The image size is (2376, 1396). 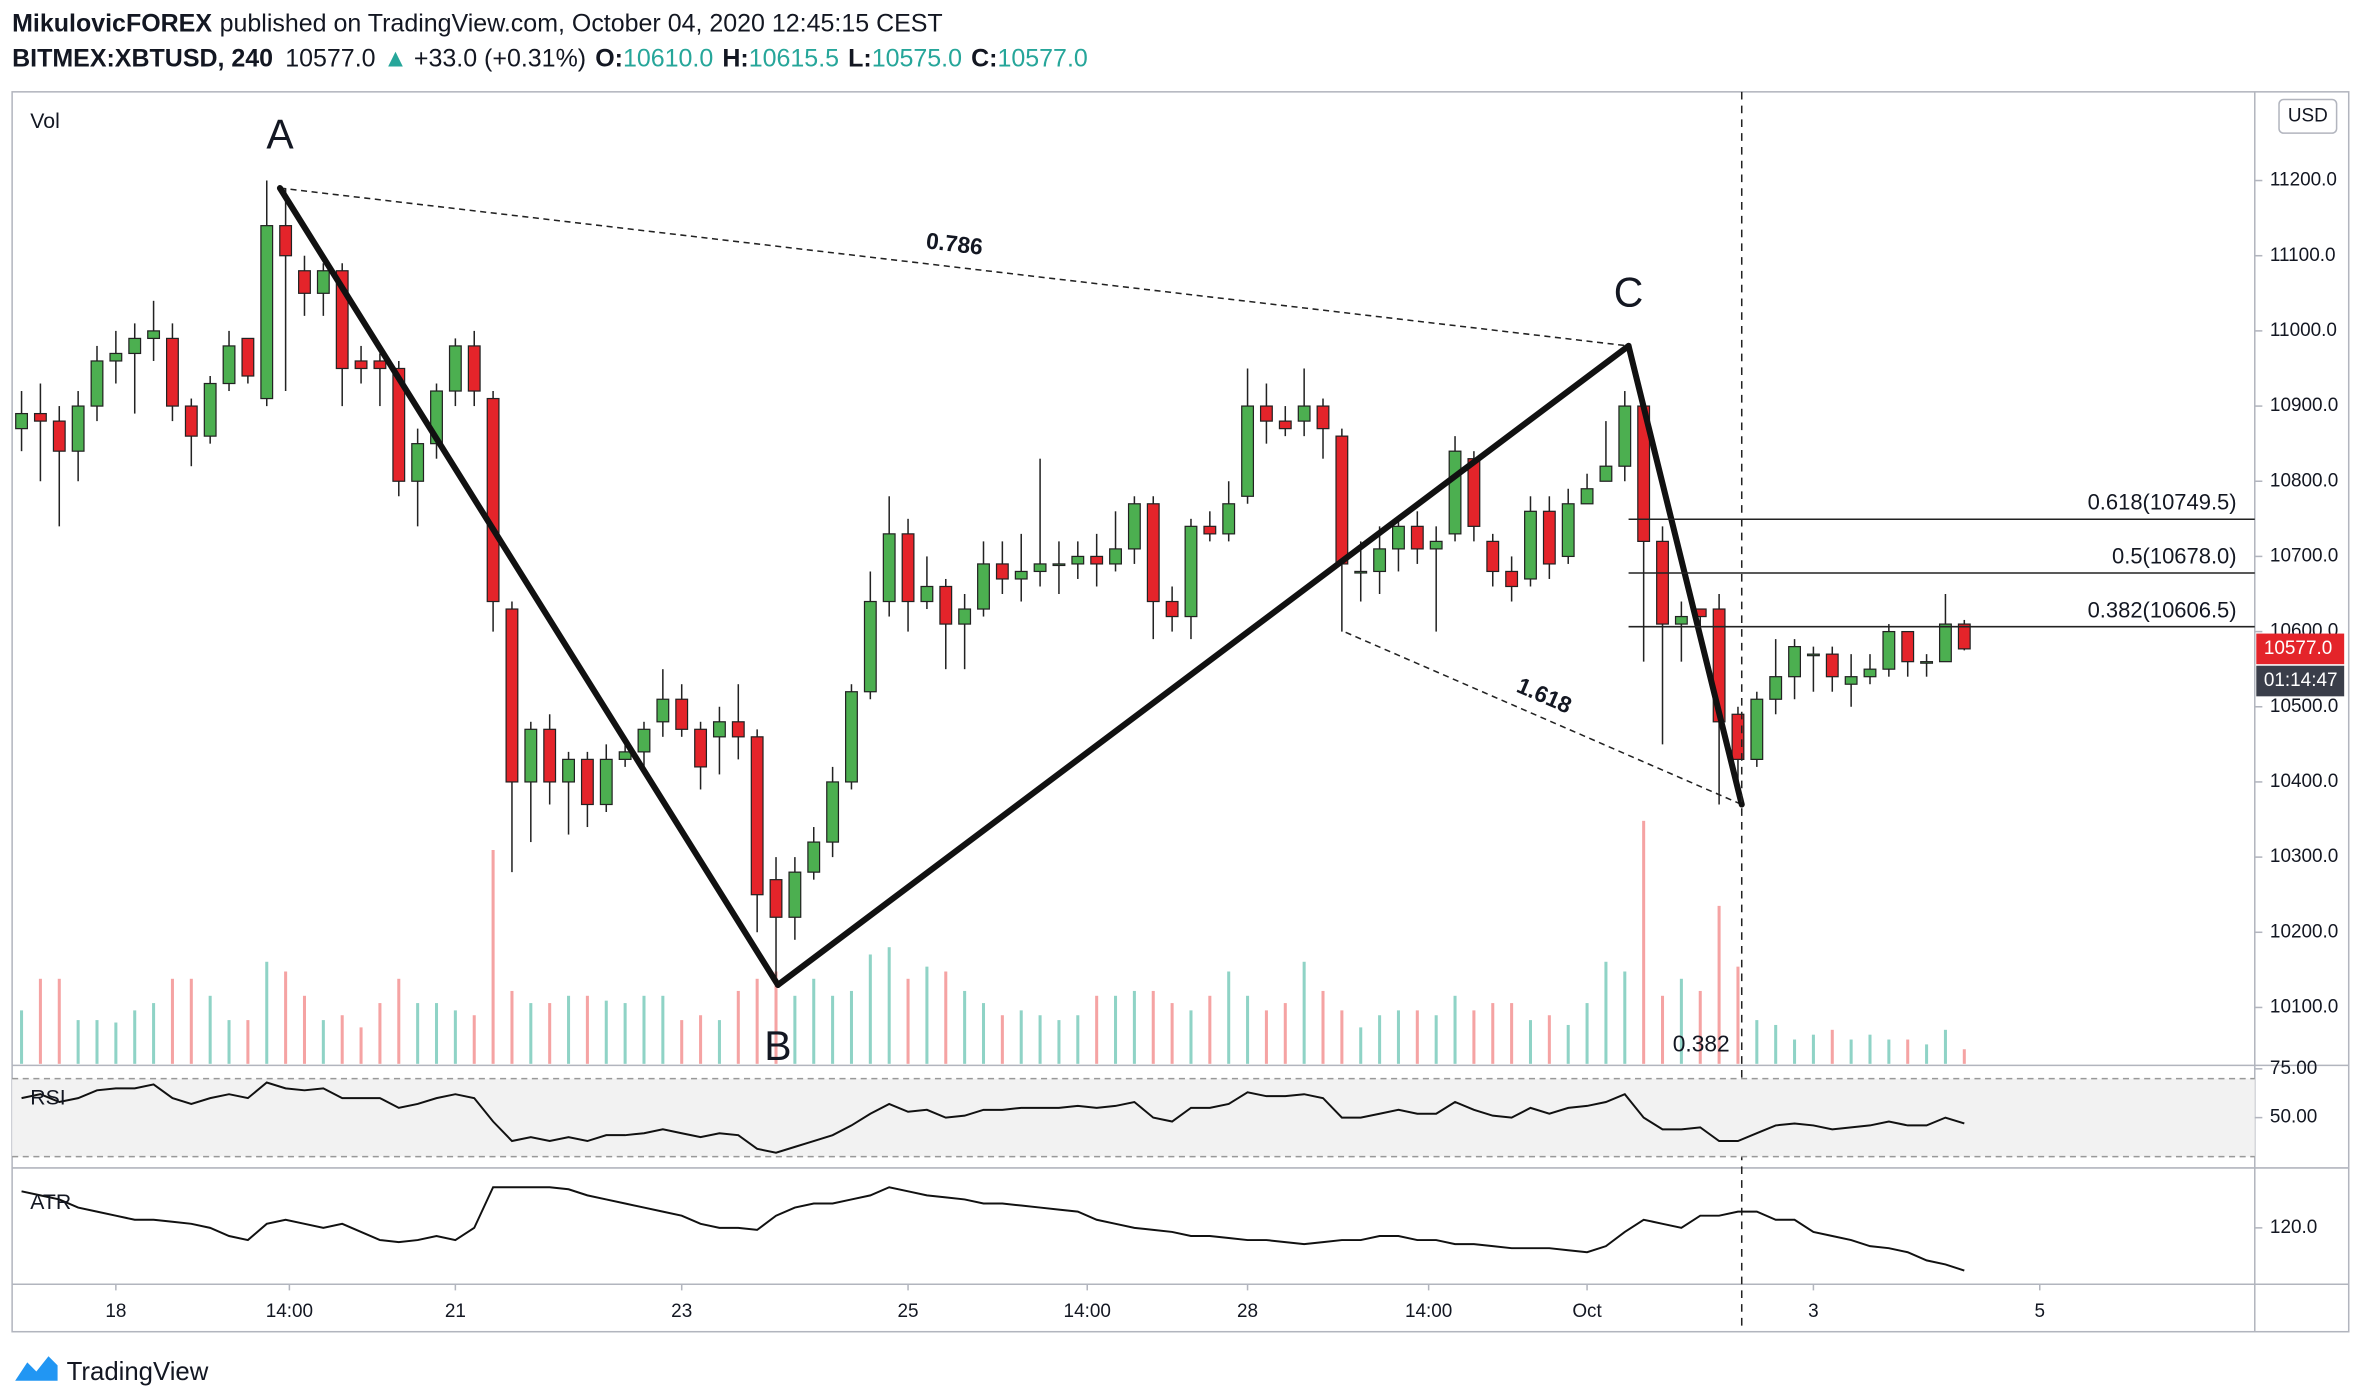 What do you see at coordinates (2304, 555) in the screenshot?
I see `y-tick-label: 10700.0` at bounding box center [2304, 555].